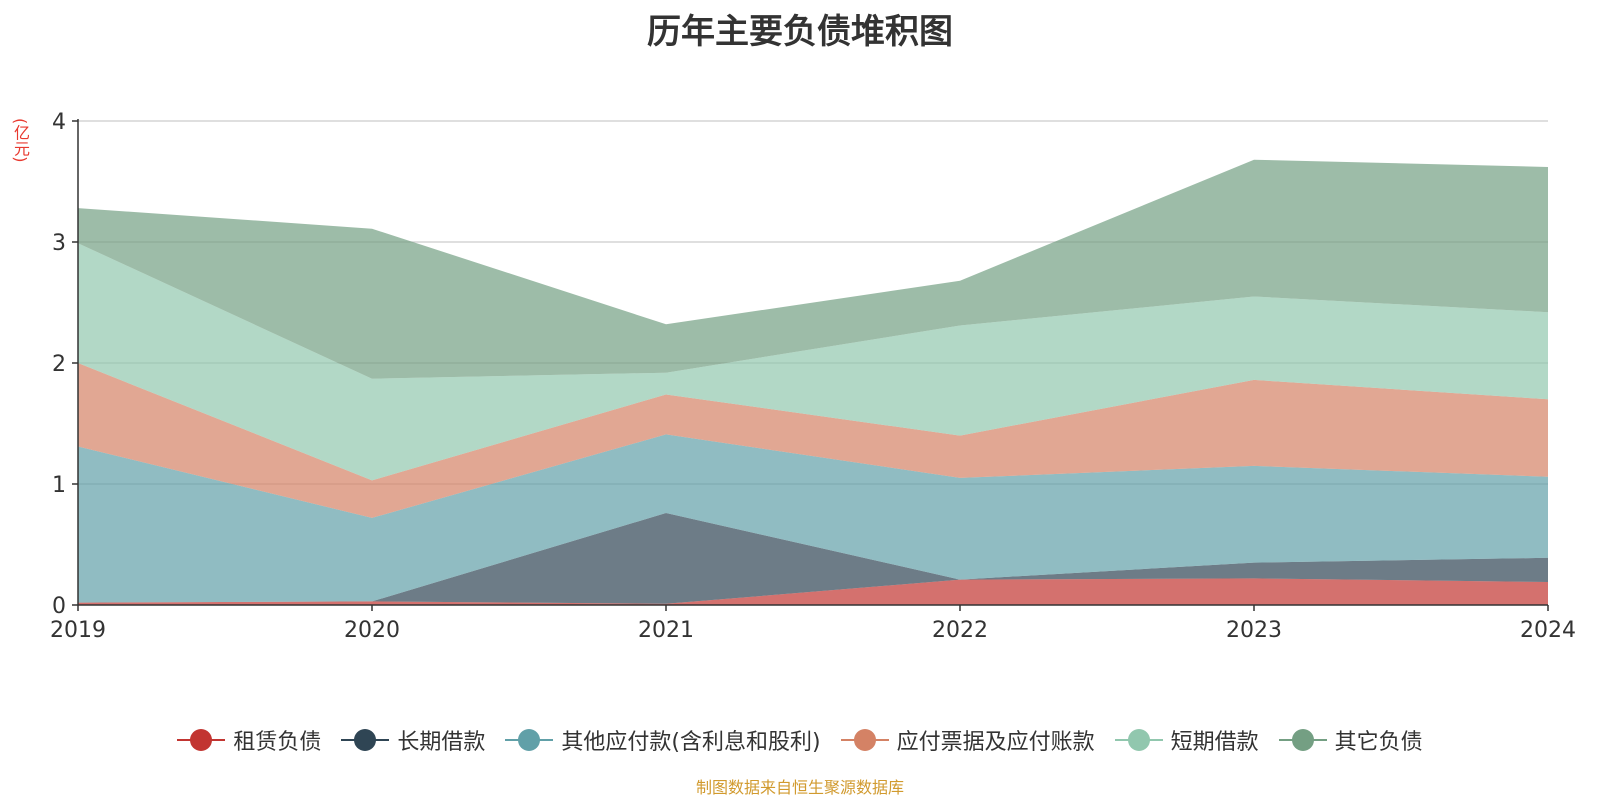 The image size is (1600, 800). Describe the element at coordinates (799, 787) in the screenshot. I see `data-source-note: 制图数据来自恒生聚源数据库` at that location.